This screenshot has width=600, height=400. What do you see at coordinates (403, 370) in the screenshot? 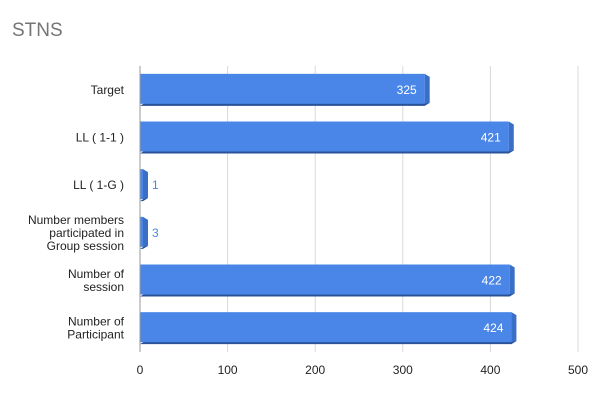
I see `x-tick-label: 300` at bounding box center [403, 370].